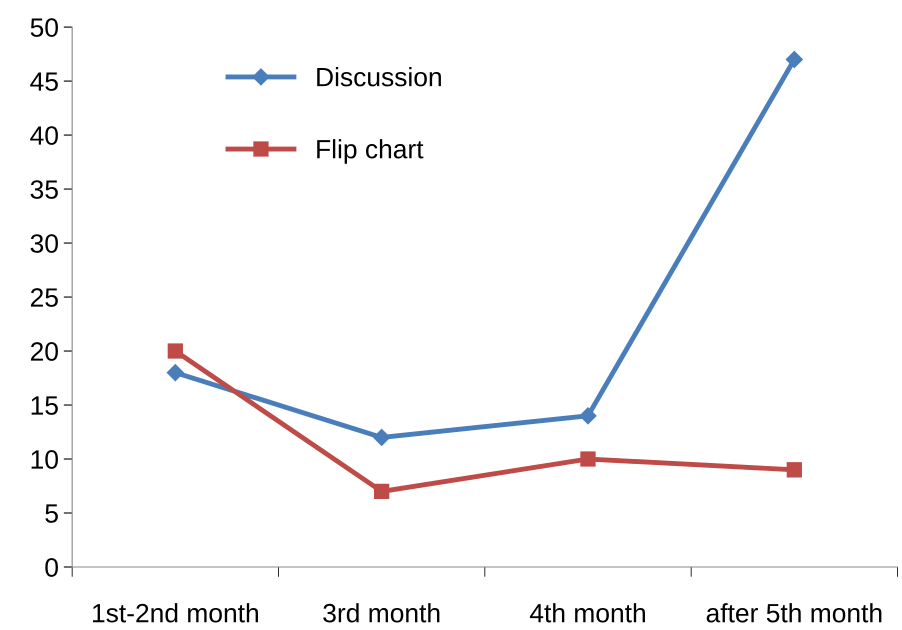 The image size is (902, 630). What do you see at coordinates (370, 151) in the screenshot?
I see `legend-label: Flip chart` at bounding box center [370, 151].